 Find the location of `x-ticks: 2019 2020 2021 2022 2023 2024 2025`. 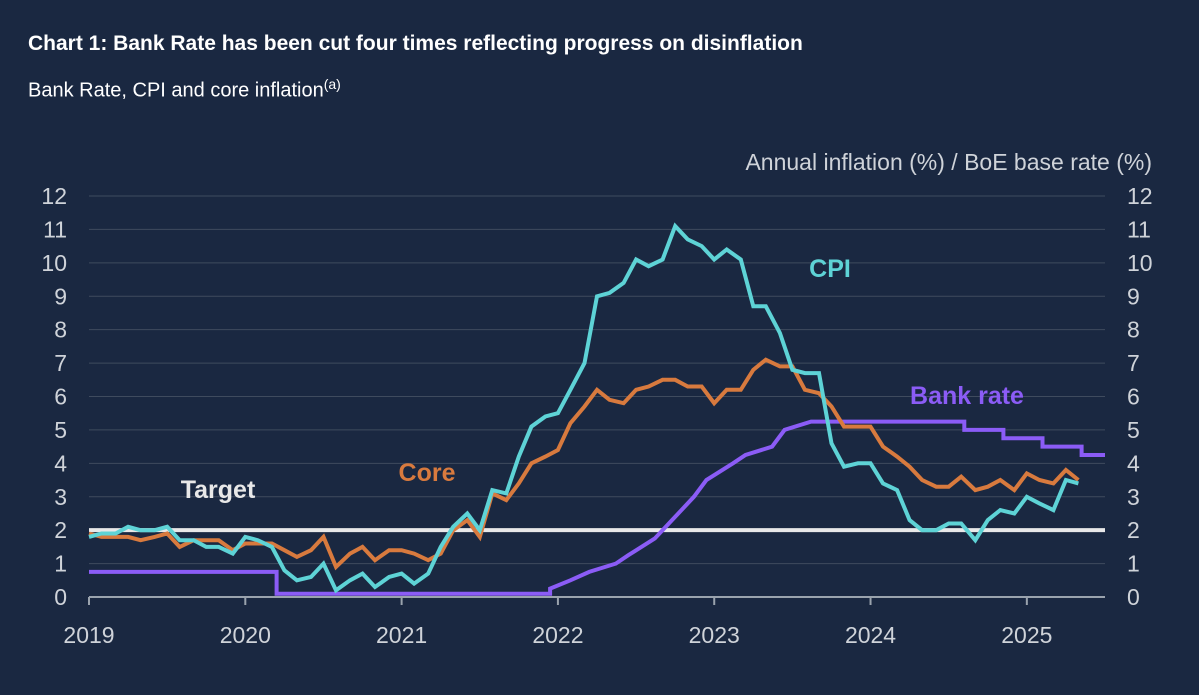

x-ticks: 2019 2020 2021 2022 2023 2024 2025 is located at coordinates (557, 622).